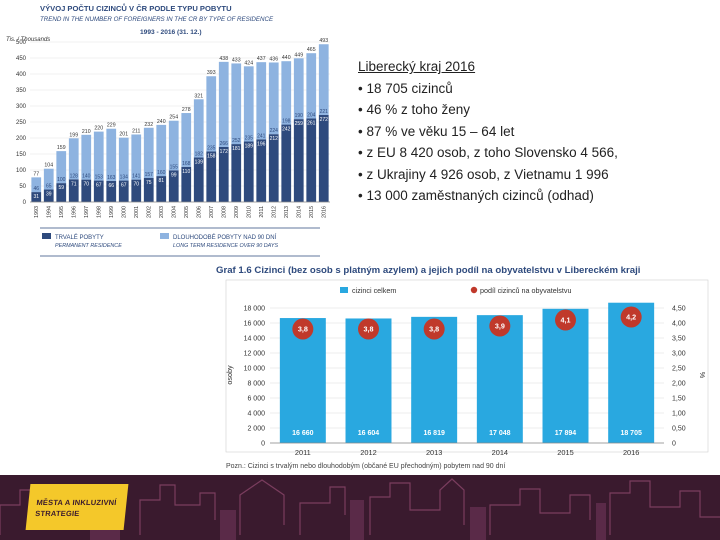 Image resolution: width=720 pixels, height=540 pixels. What do you see at coordinates (256, 399) in the screenshot?
I see `y-tick-label: 6 000` at bounding box center [256, 399].